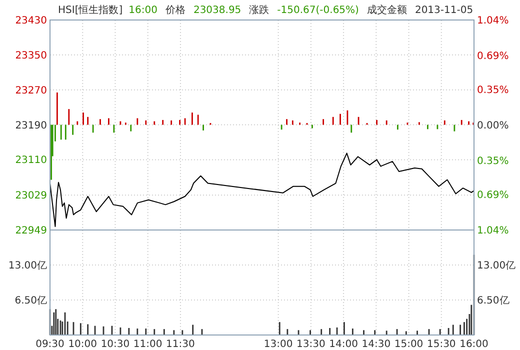 The width and height of the screenshot is (520, 350). Describe the element at coordinates (441, 344) in the screenshot. I see `x-tick-label: 15:30` at that location.